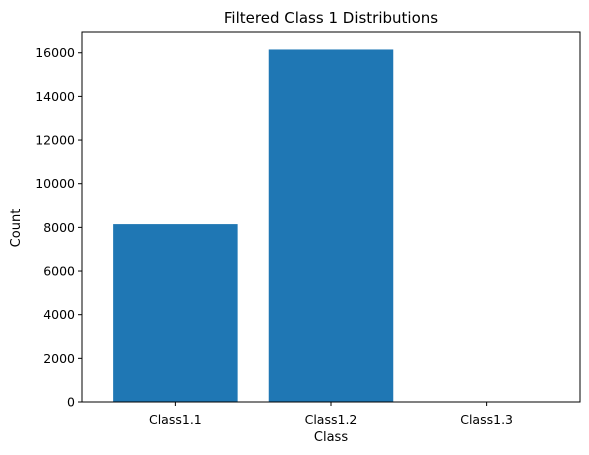 Image resolution: width=589 pixels, height=455 pixels. What do you see at coordinates (59, 358) in the screenshot?
I see `y-tick-label: 2000` at bounding box center [59, 358].